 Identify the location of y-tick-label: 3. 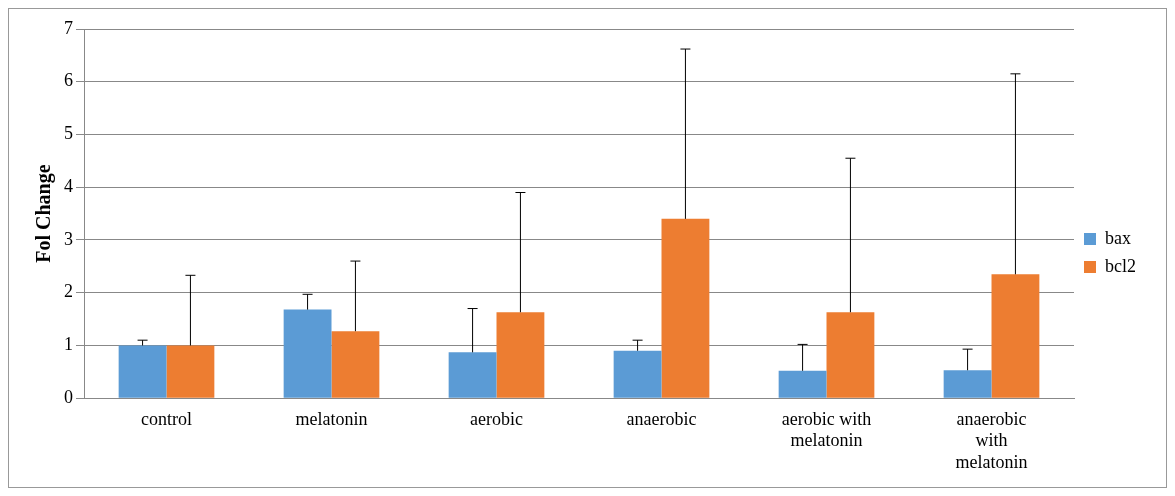
(68, 238).